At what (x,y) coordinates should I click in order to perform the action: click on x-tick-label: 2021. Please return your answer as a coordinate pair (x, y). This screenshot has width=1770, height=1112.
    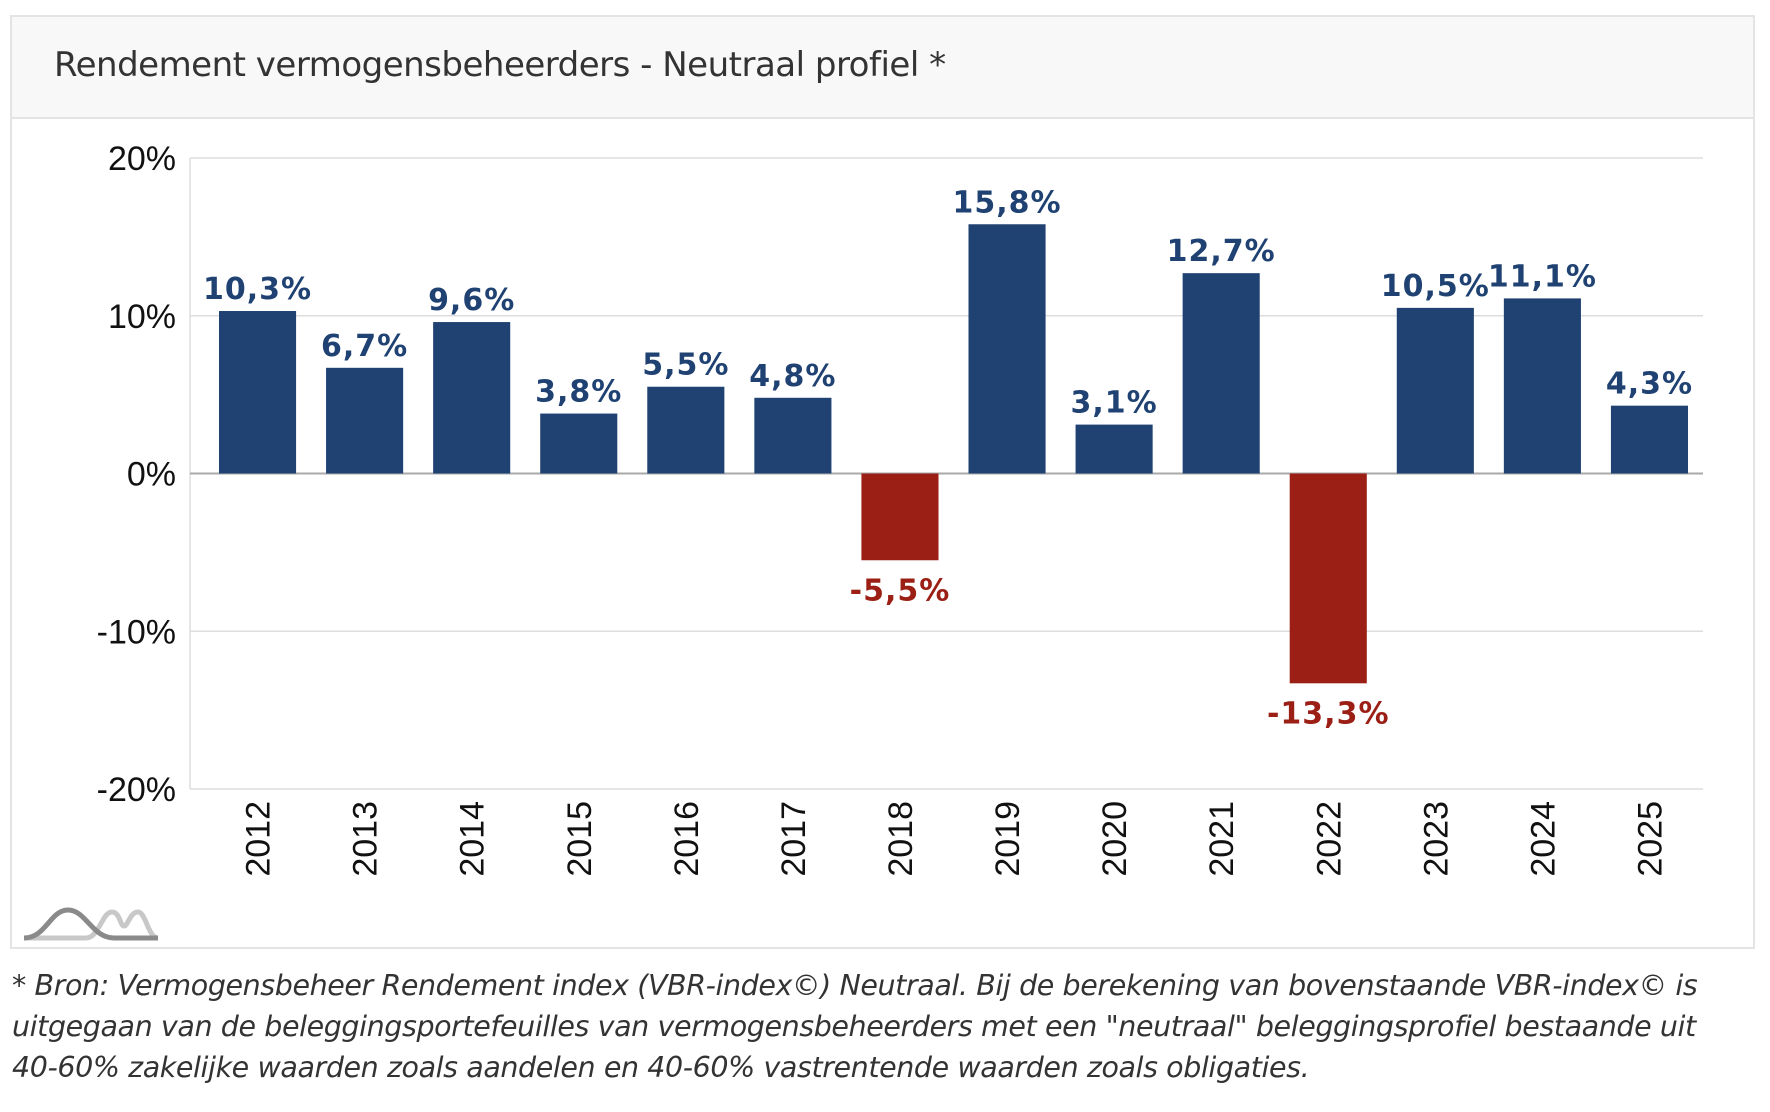
    Looking at the image, I should click on (1222, 839).